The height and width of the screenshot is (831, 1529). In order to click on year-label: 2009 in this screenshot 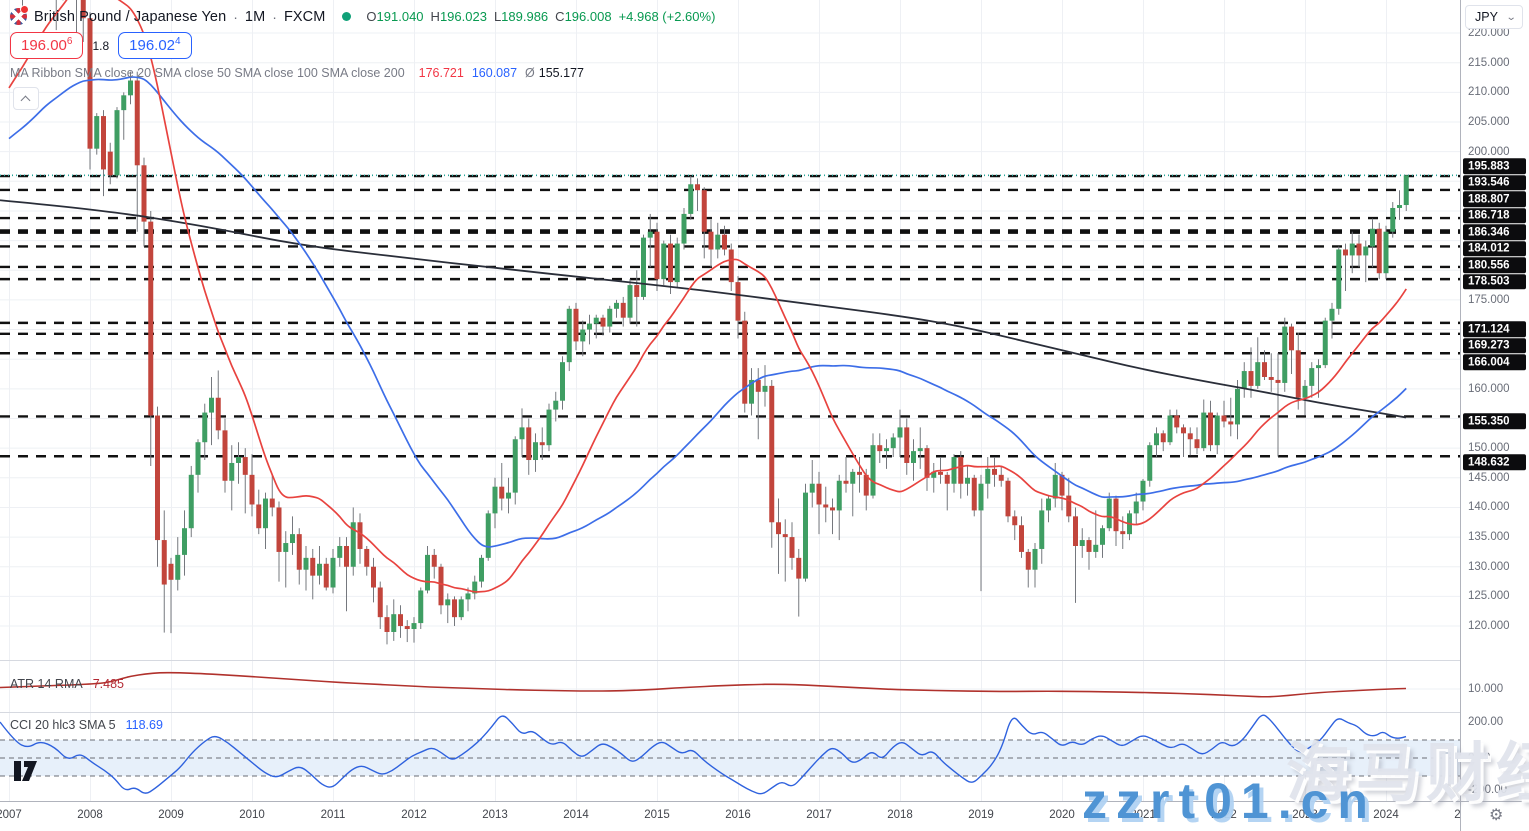, I will do `click(171, 815)`.